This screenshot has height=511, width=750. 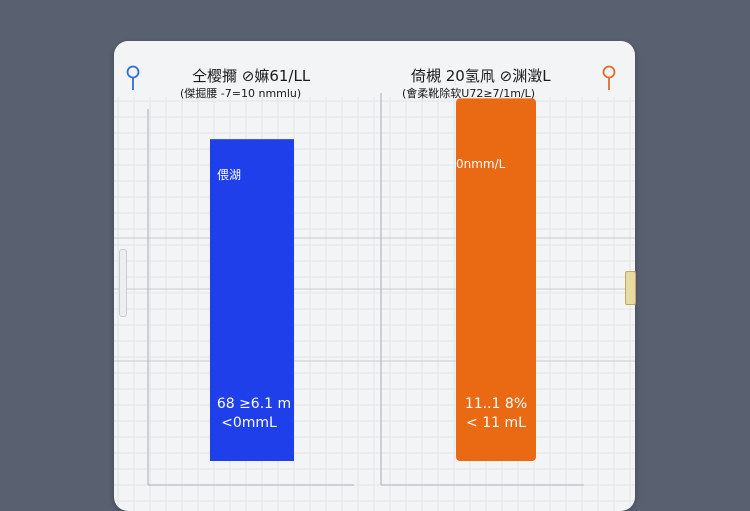 I want to click on bar-1-inner-label: 偎湖, so click(x=229, y=175).